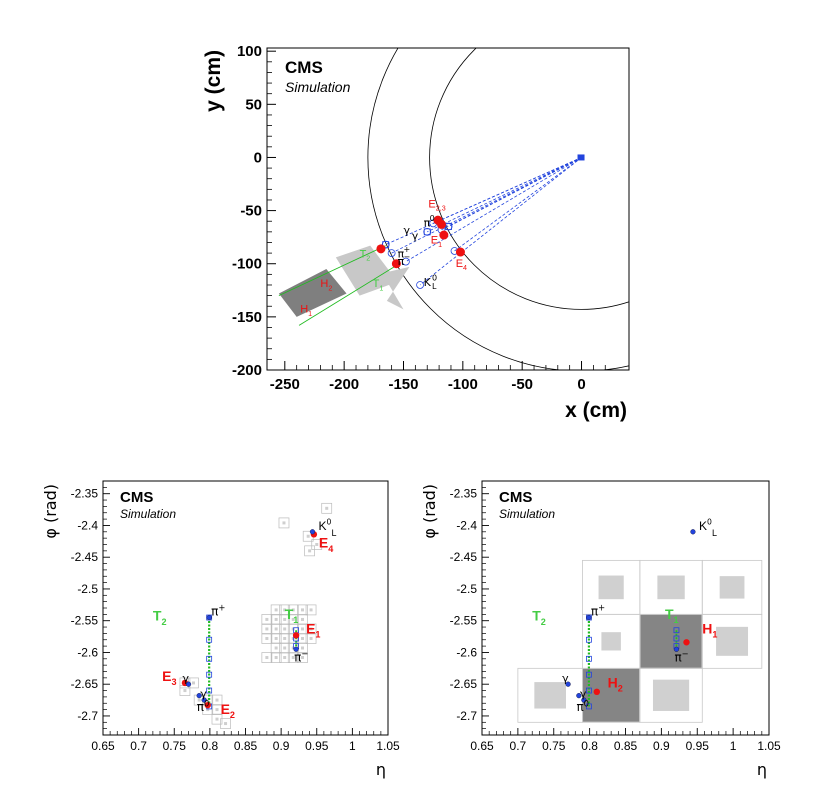  What do you see at coordinates (247, 264) in the screenshot?
I see `y-tick-label: -100` at bounding box center [247, 264].